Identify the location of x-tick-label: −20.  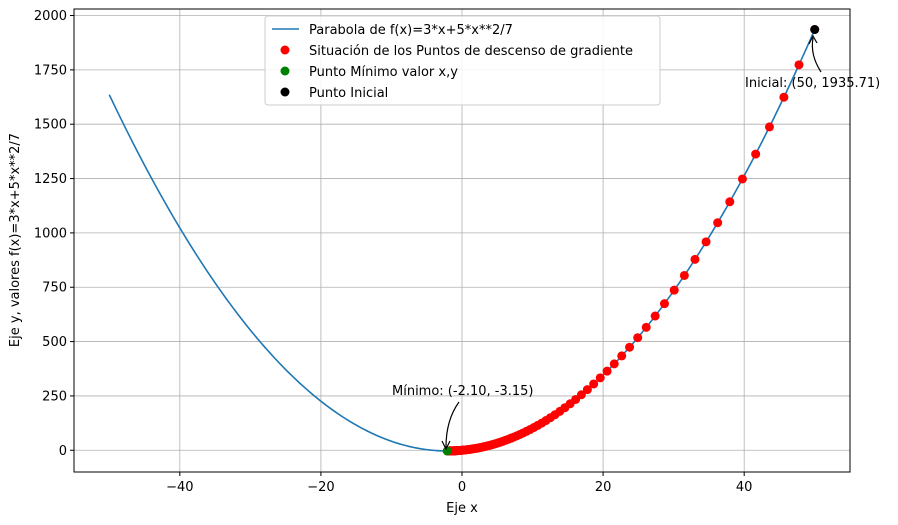
(320, 487).